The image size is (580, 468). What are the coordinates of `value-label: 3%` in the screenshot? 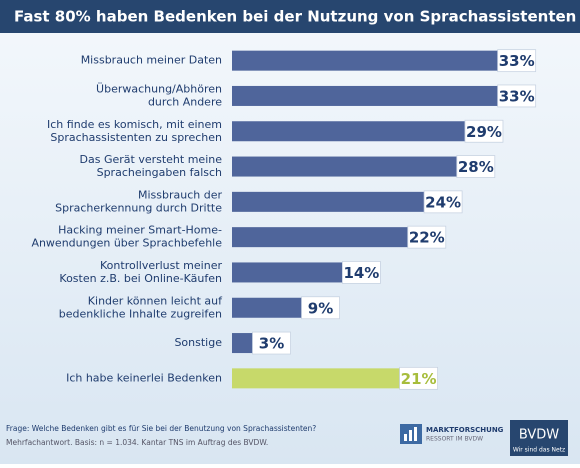 It's located at (271, 344).